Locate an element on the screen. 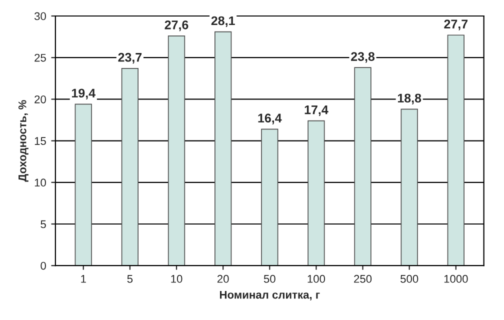 The height and width of the screenshot is (320, 504). y-tick-label: 25 is located at coordinates (40, 58).